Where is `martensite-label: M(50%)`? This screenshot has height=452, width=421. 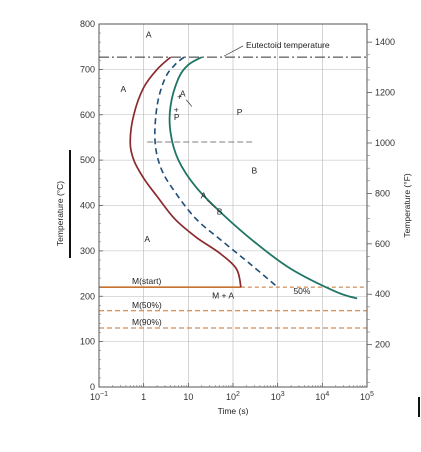 martensite-label: M(50%) is located at coordinates (147, 305).